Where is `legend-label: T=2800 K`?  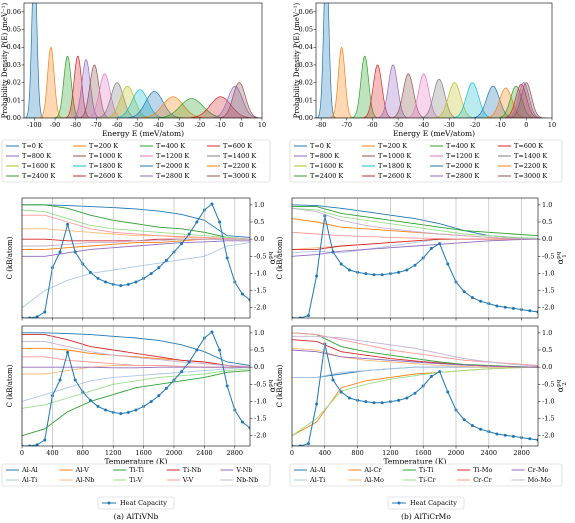
legend-label: T=2800 K is located at coordinates (462, 176).